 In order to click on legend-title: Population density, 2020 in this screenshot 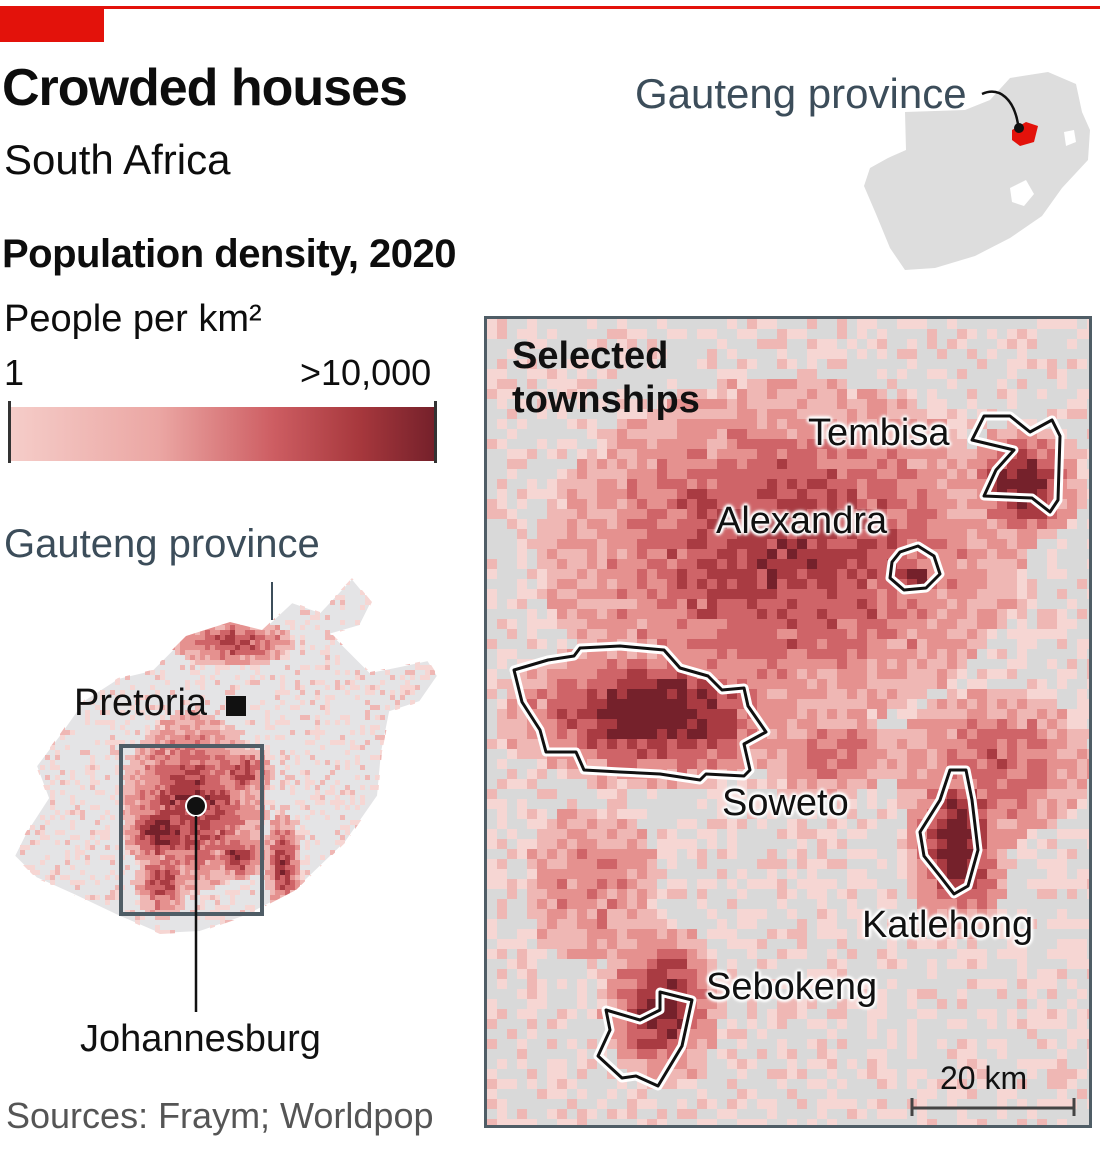, I will do `click(229, 254)`.